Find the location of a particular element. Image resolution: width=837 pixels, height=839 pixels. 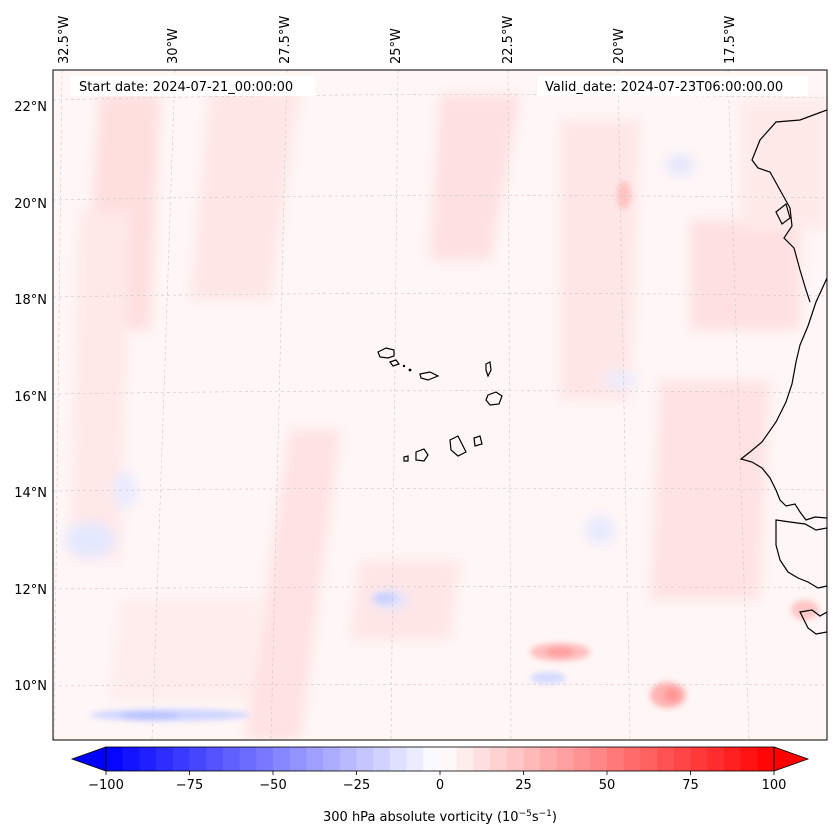

lat-label: 12°N is located at coordinates (30, 590).